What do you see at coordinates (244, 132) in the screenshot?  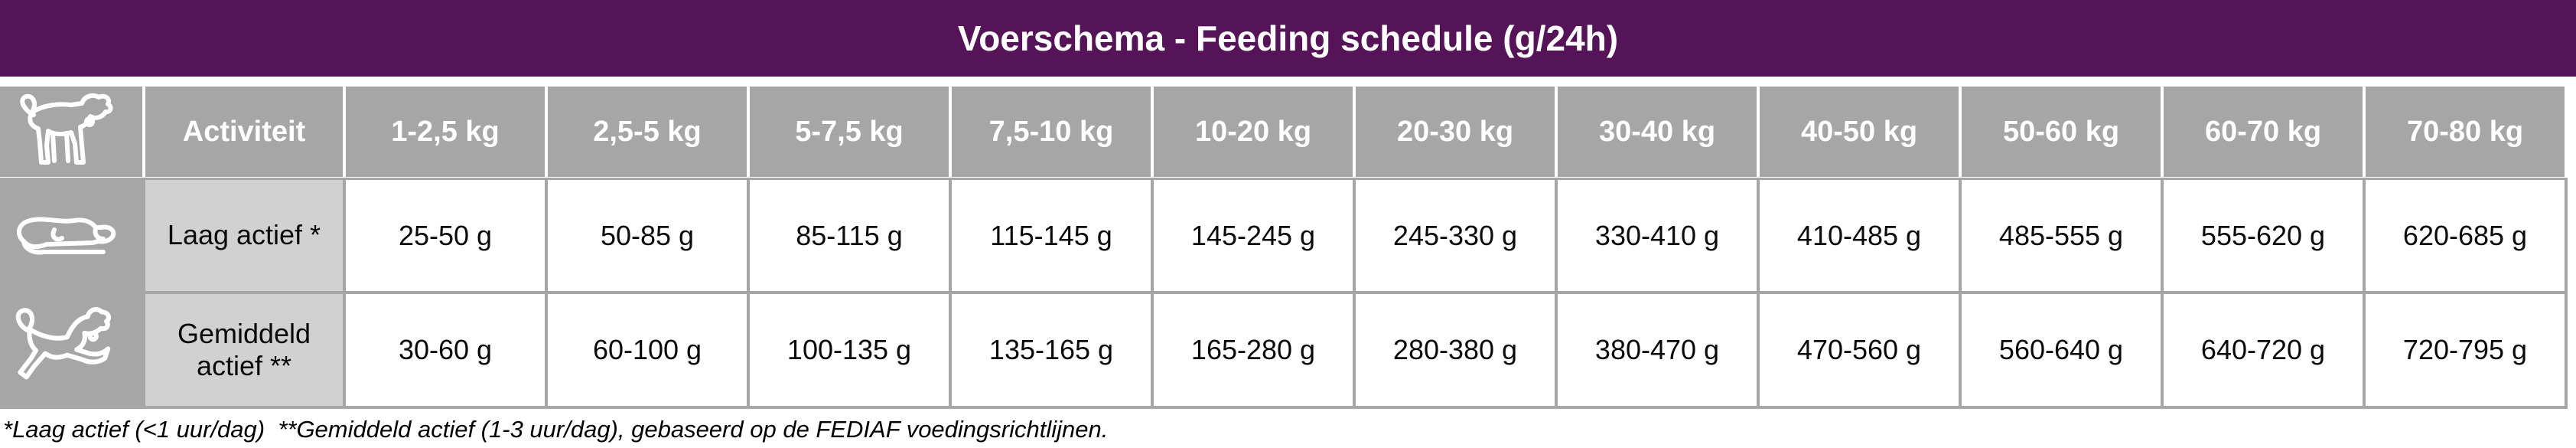 I see `activity-column-header: Activiteit` at bounding box center [244, 132].